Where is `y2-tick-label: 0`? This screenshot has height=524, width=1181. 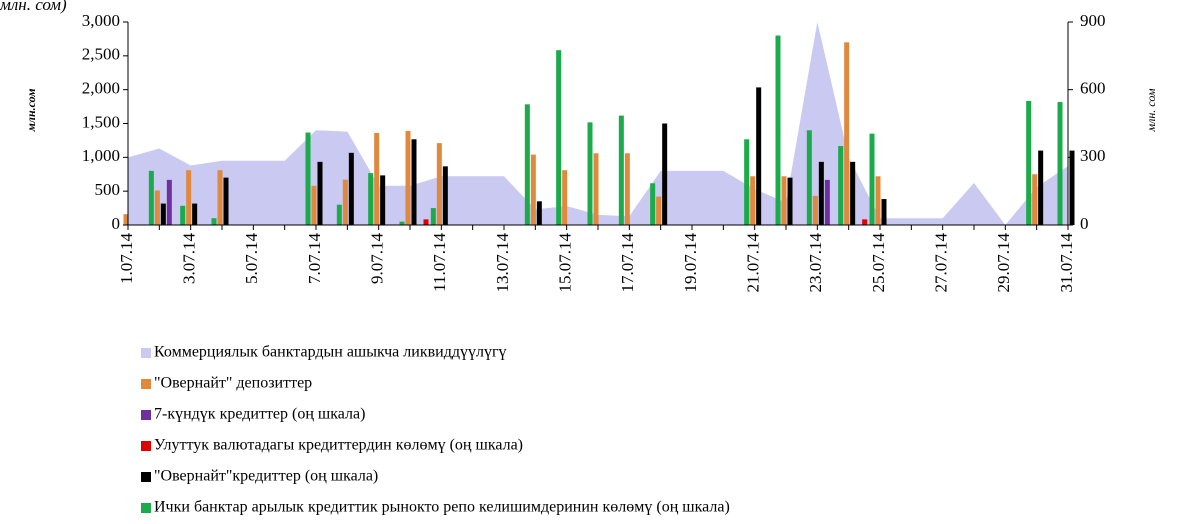 y2-tick-label: 0 is located at coordinates (1084, 223).